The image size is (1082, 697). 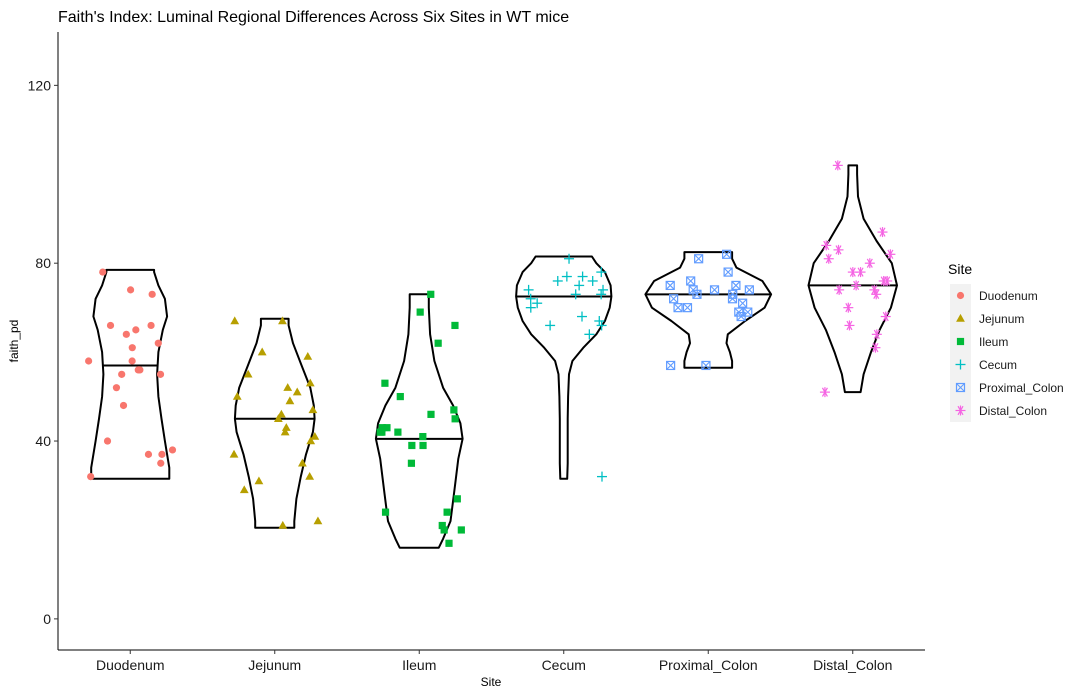 I want to click on x-tick-label: Ileum, so click(x=419, y=665).